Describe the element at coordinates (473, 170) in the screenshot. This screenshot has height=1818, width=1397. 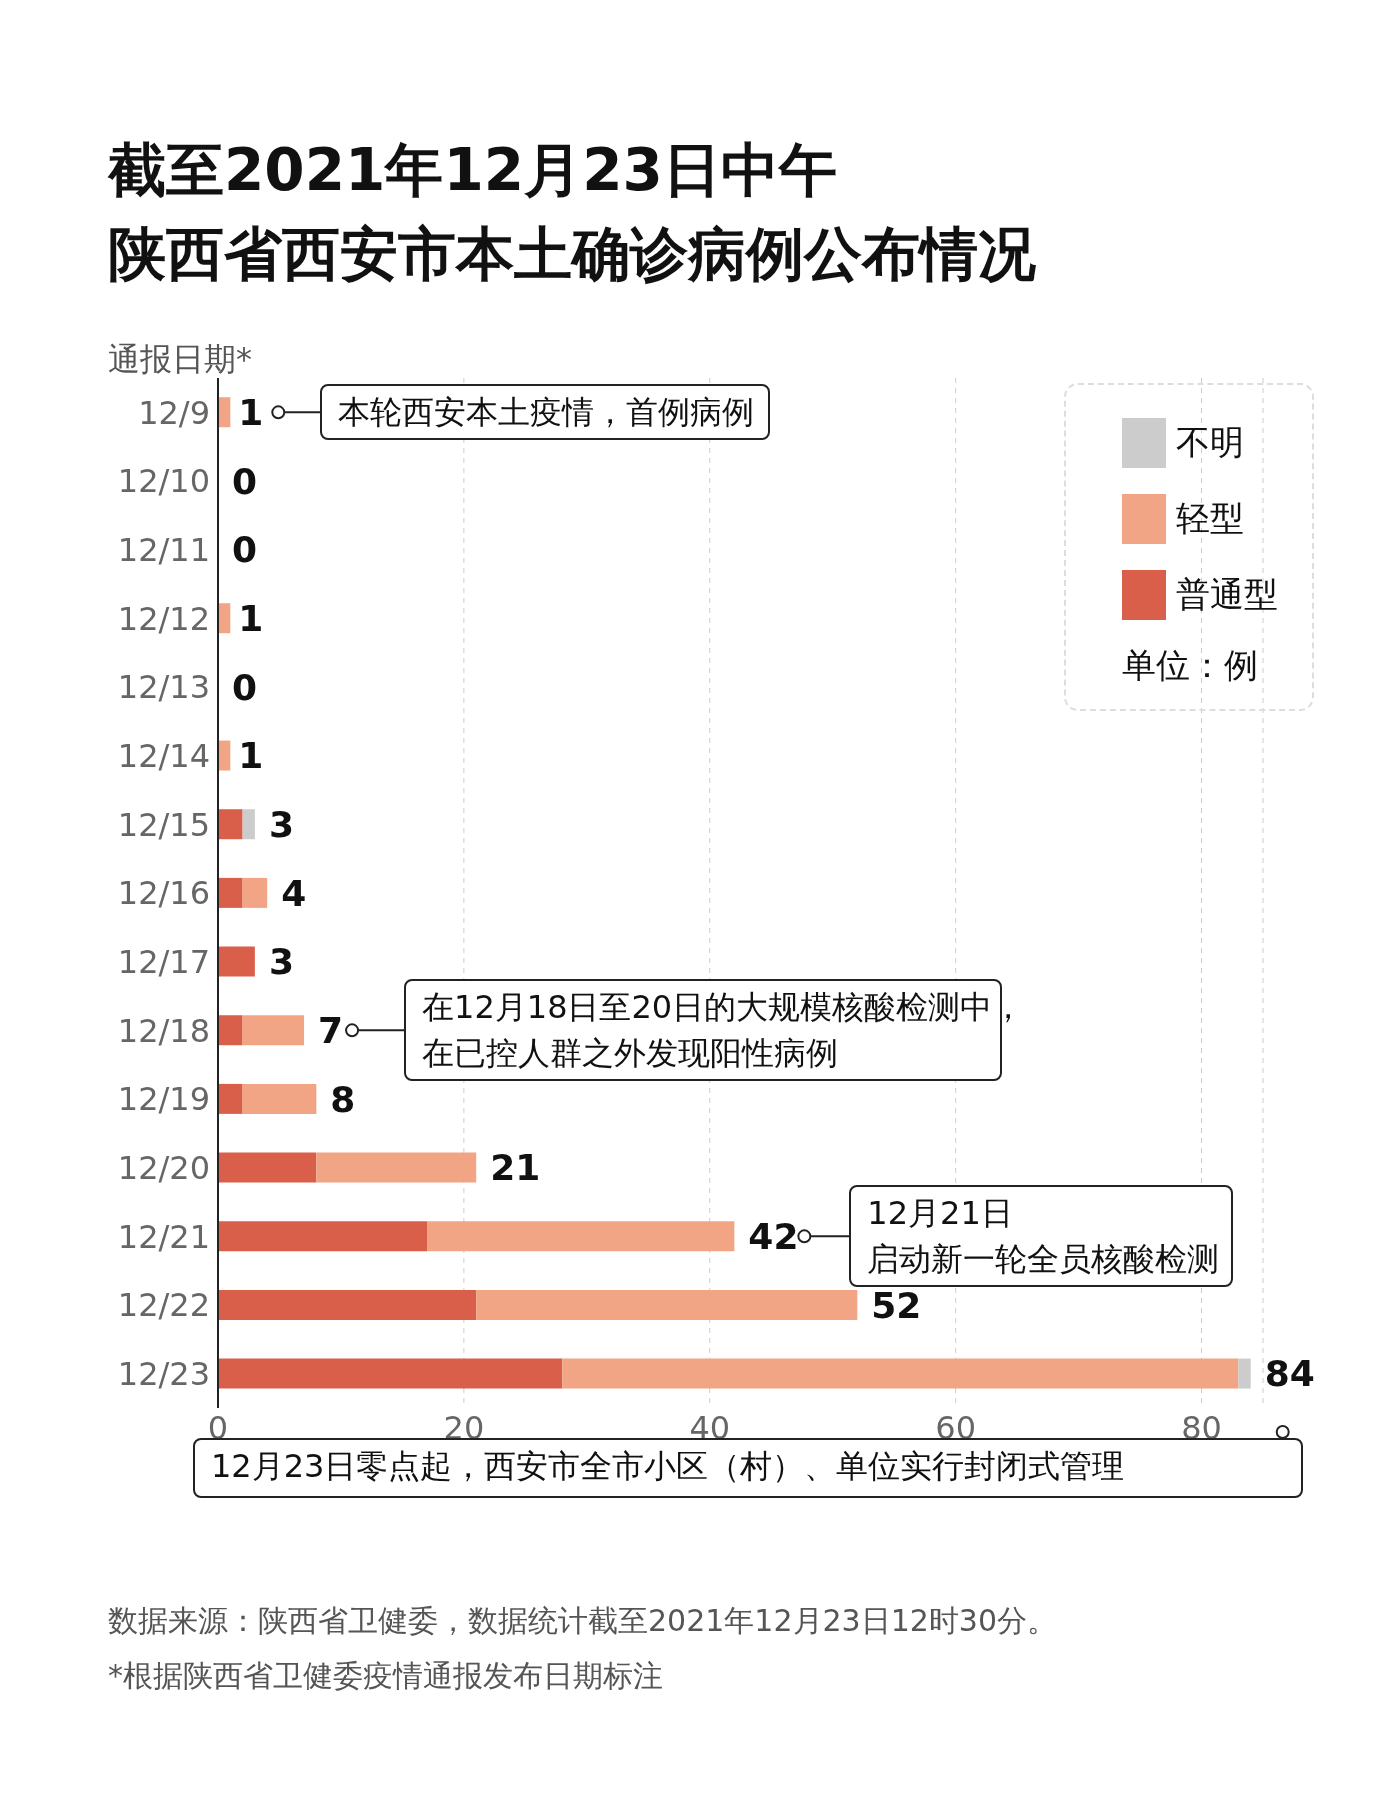
I see `chart-title: 截至2021年12月23日中午` at that location.